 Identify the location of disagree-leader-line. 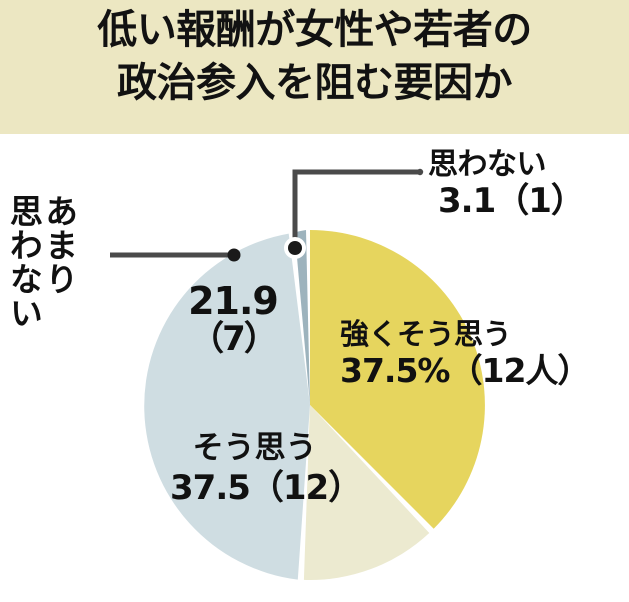
(356, 208).